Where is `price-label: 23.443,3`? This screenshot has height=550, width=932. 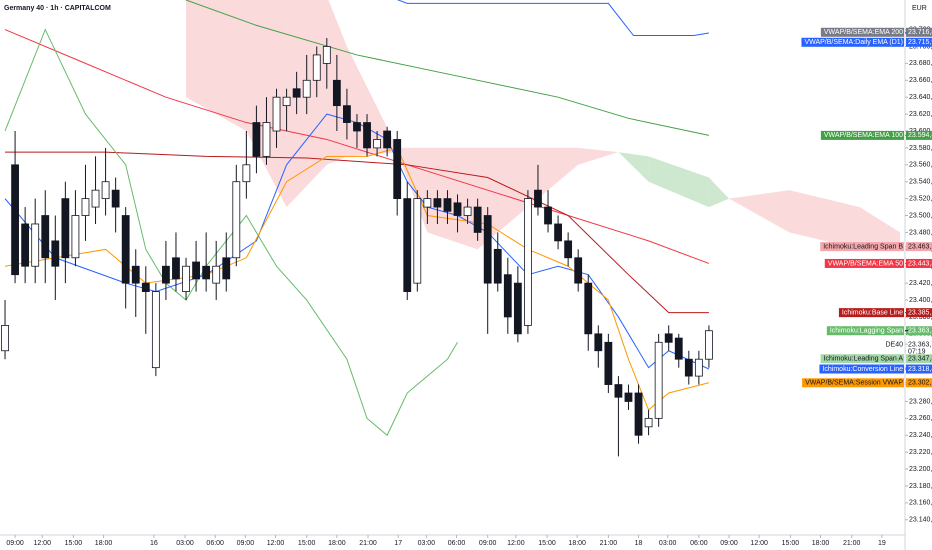 price-label: 23.443,3 is located at coordinates (920, 263).